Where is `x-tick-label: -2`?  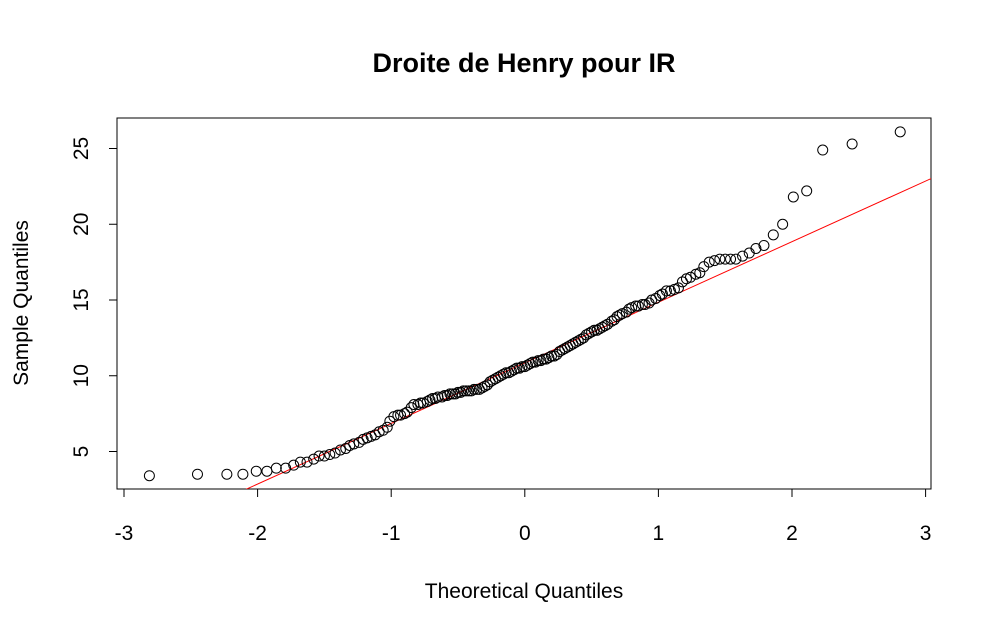
x-tick-label: -2 is located at coordinates (257, 533).